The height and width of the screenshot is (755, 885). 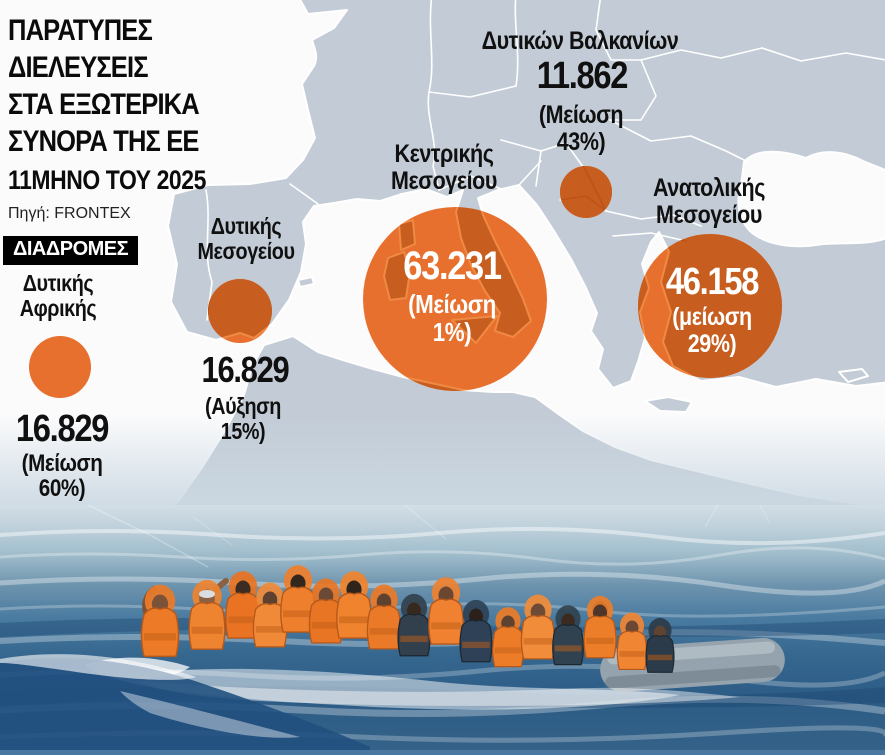 I want to click on route-east-med-value: 46.158, so click(x=712, y=282).